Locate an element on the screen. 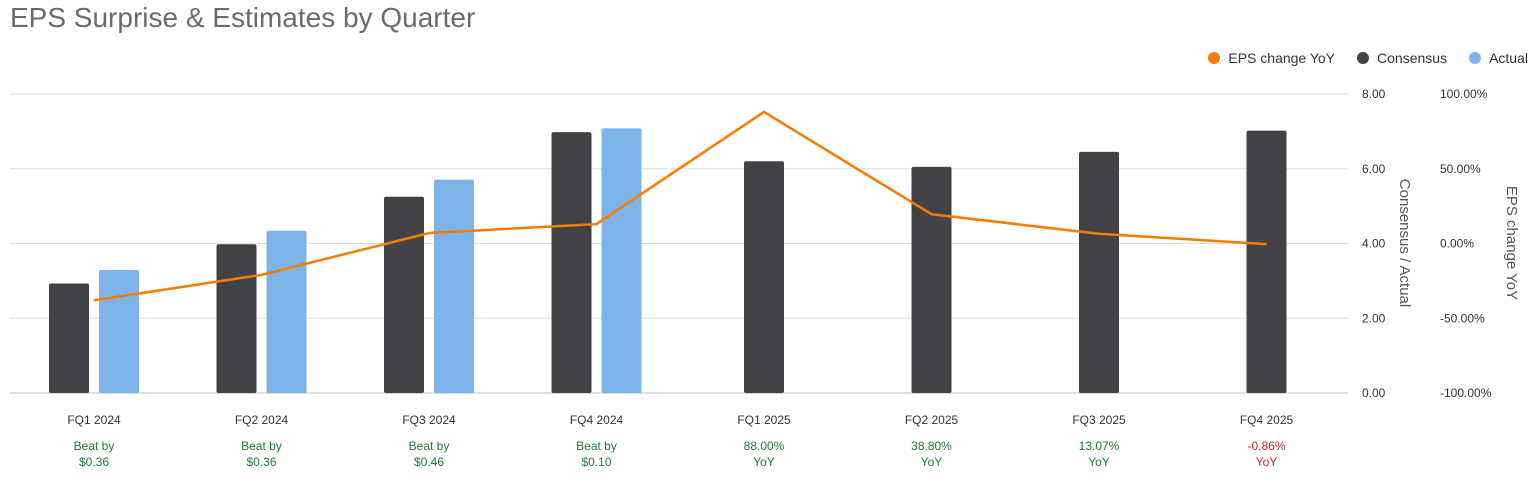 The width and height of the screenshot is (1536, 478). legend-item-consensus: Consensus is located at coordinates (1402, 58).